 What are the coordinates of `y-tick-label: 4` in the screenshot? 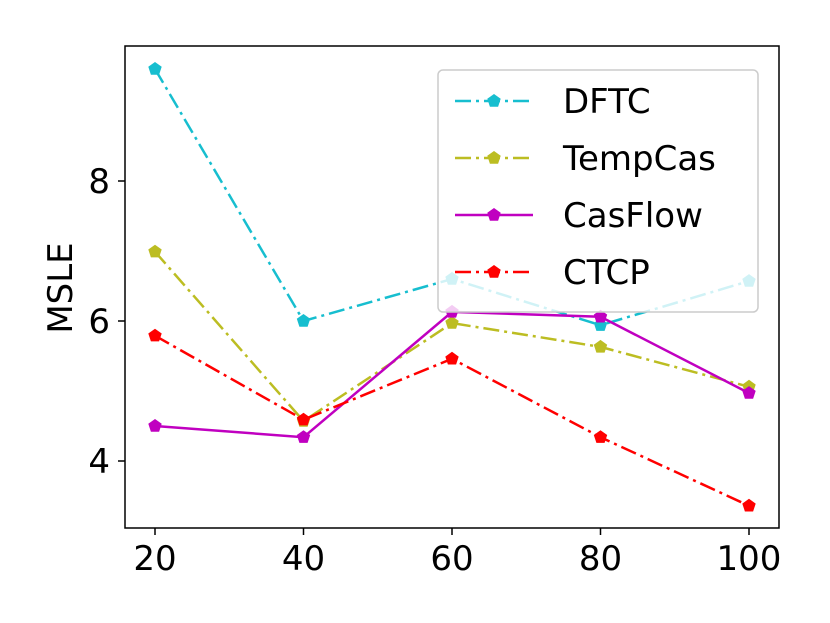 It's located at (99, 462).